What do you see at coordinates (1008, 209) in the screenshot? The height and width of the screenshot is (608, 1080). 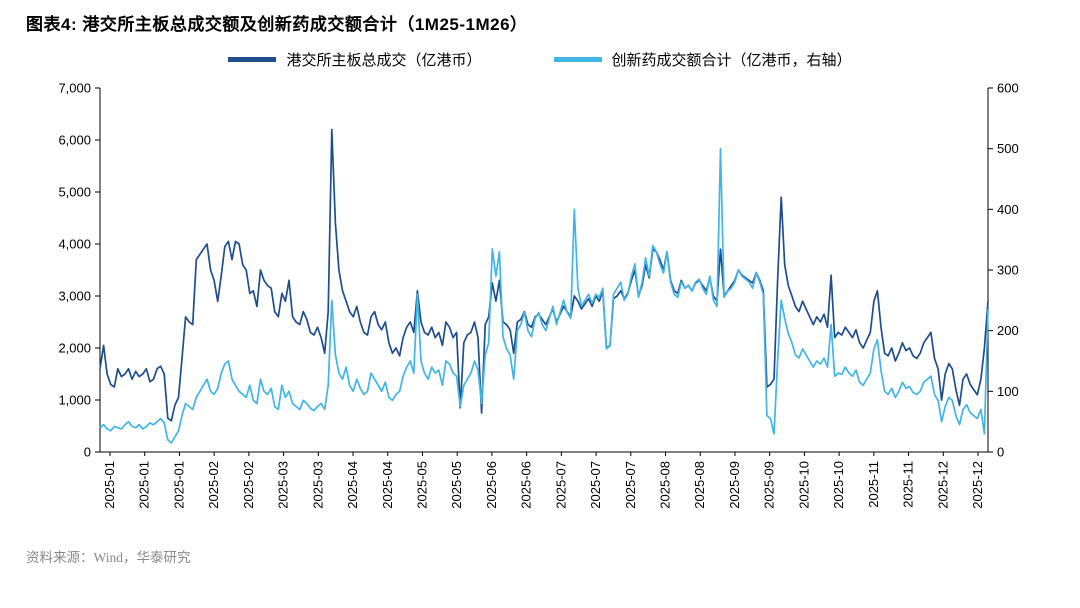 I see `right-axis-tick-label: 400` at bounding box center [1008, 209].